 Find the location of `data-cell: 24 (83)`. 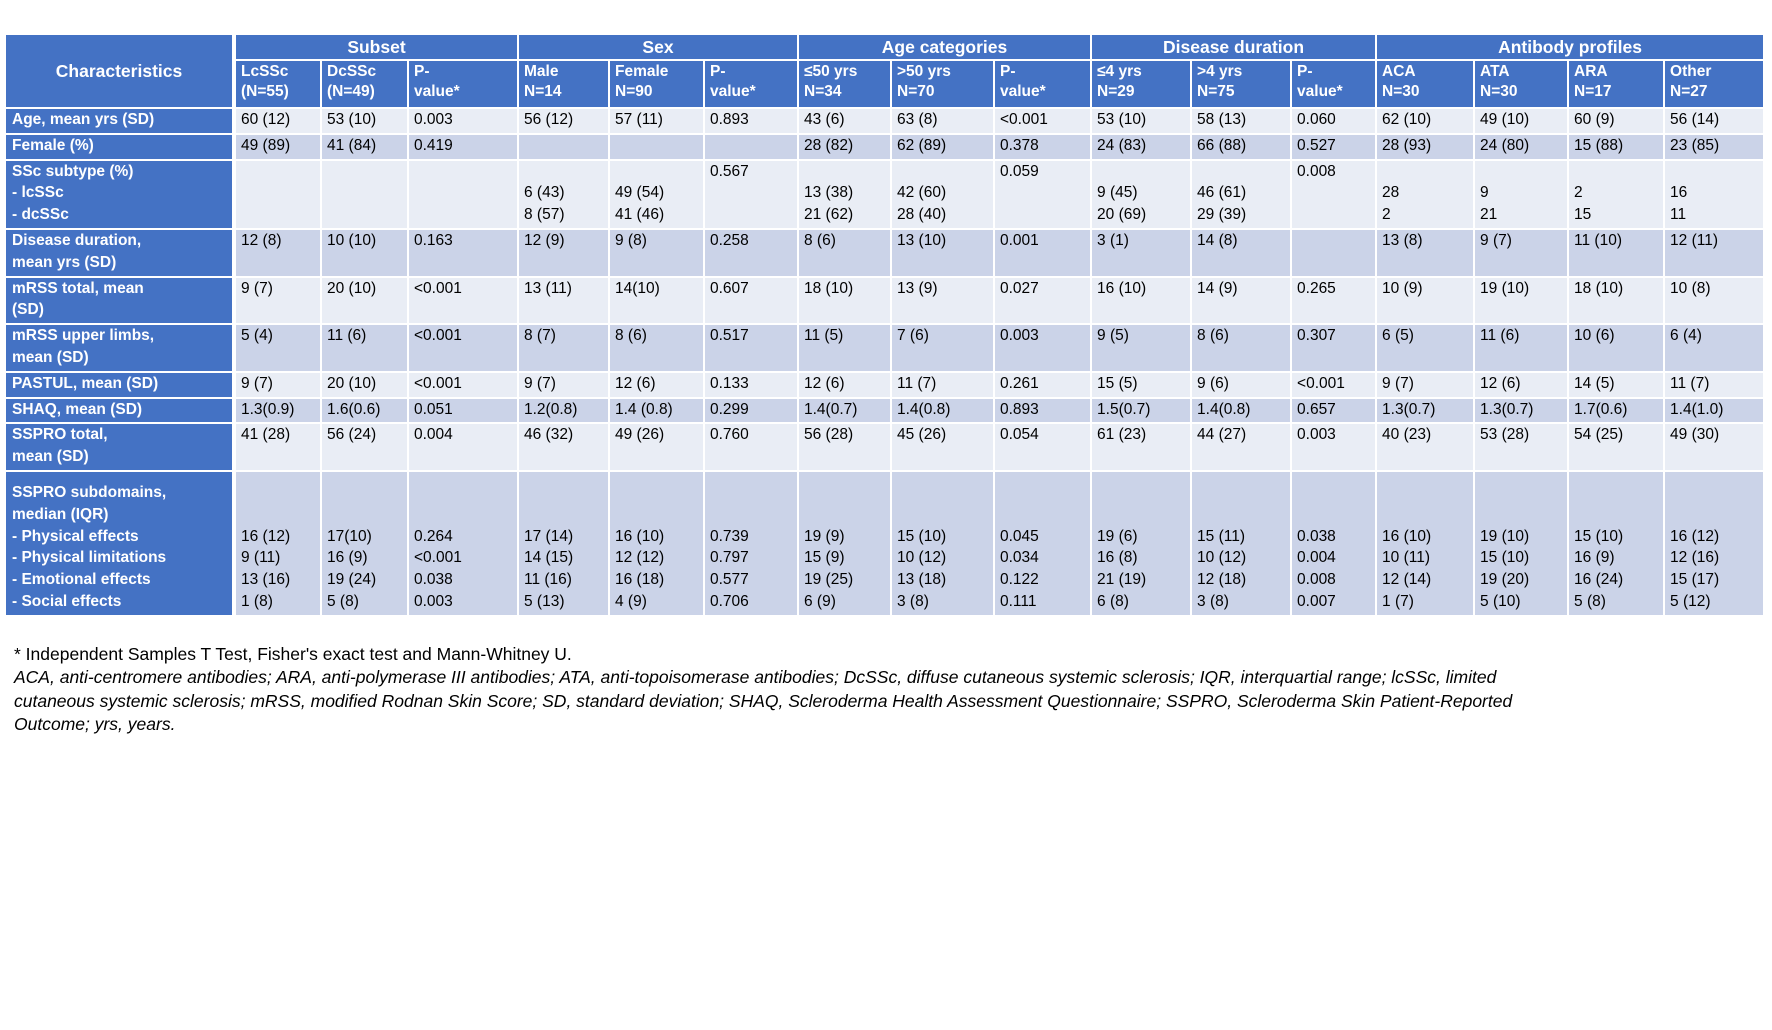

data-cell: 24 (83) is located at coordinates (1141, 146).